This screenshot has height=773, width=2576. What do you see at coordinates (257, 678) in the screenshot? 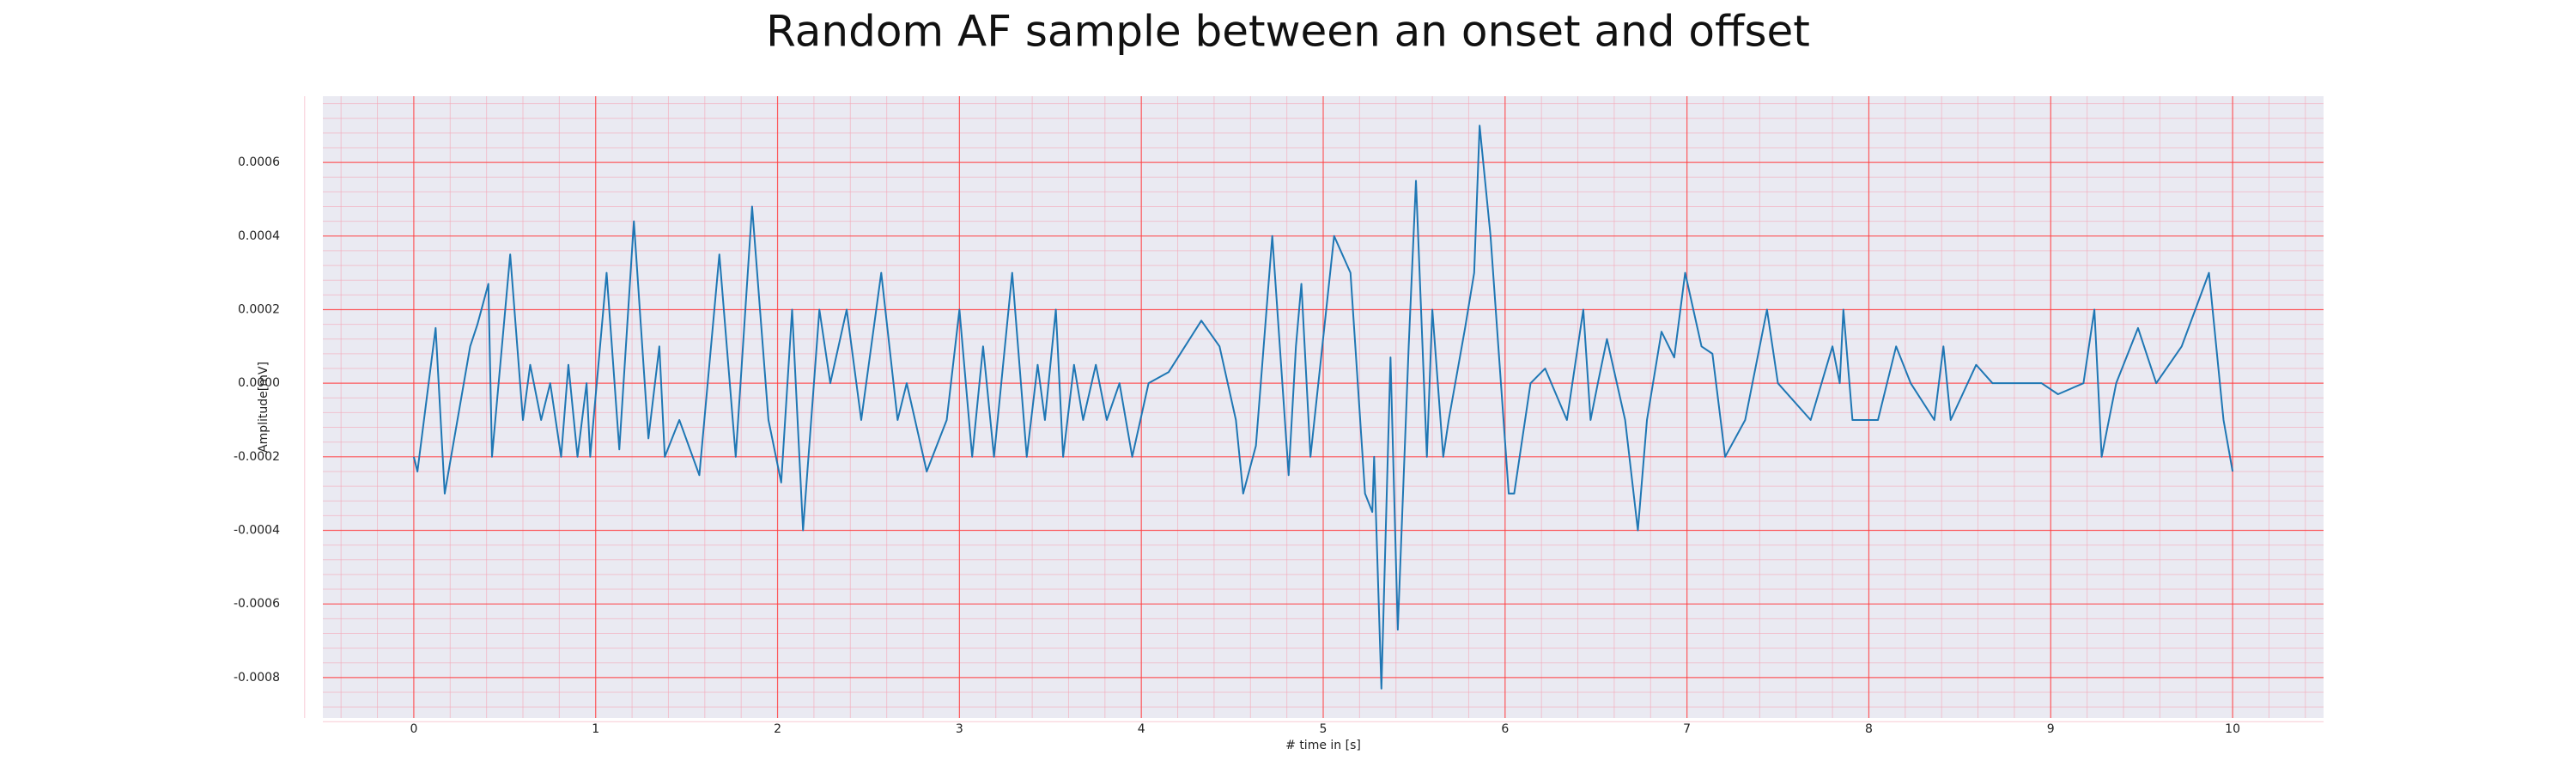
I see `y-tick-label: -0.0008` at bounding box center [257, 678].